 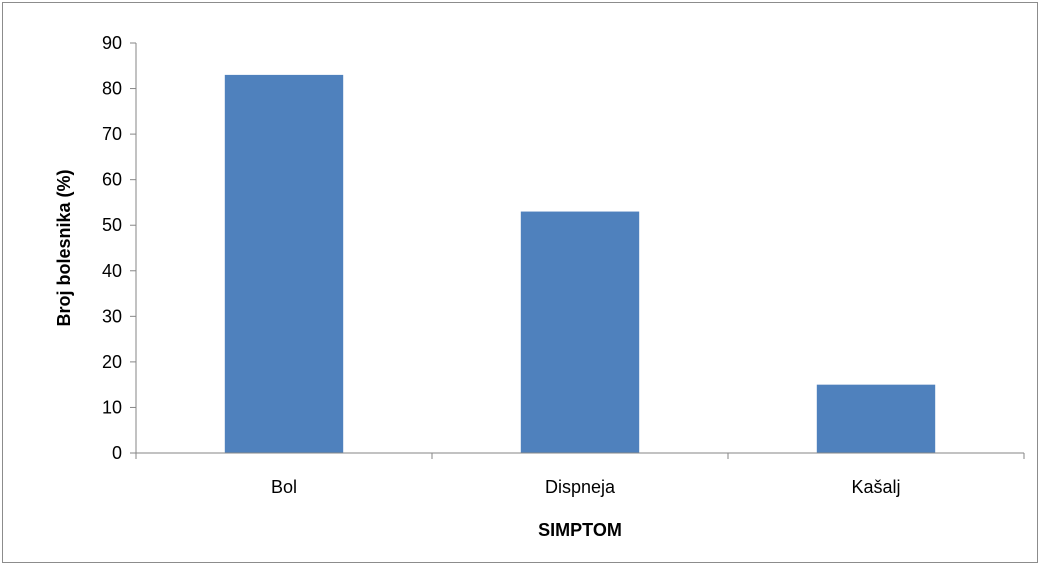 I want to click on x-tick-labels: Bol Dispneja Kašalj, so click(x=586, y=487).